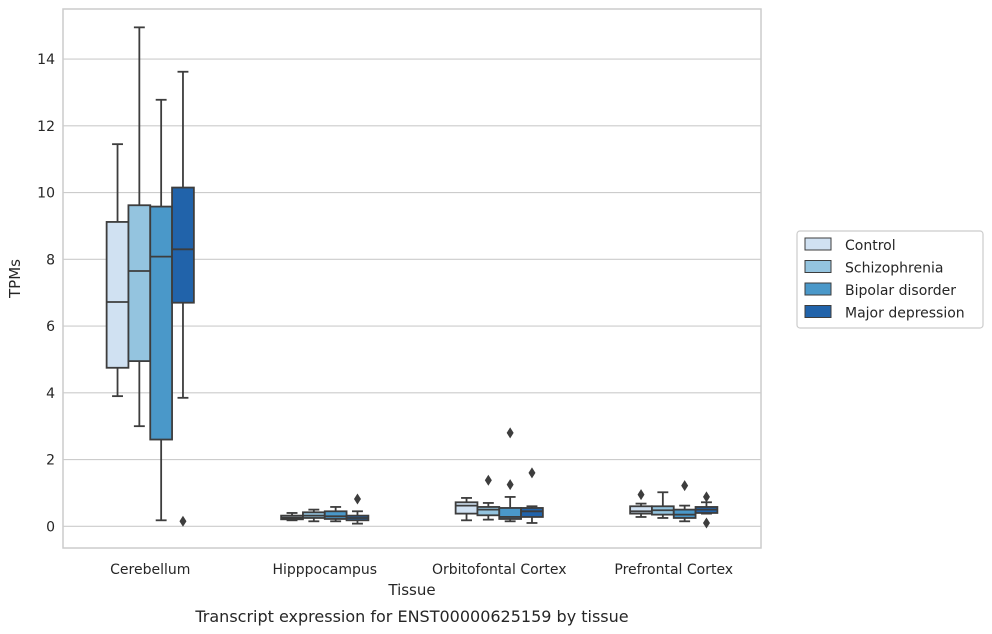 The height and width of the screenshot is (634, 992). I want to click on x-tick-label: Prefrontal Cortex, so click(673, 570).